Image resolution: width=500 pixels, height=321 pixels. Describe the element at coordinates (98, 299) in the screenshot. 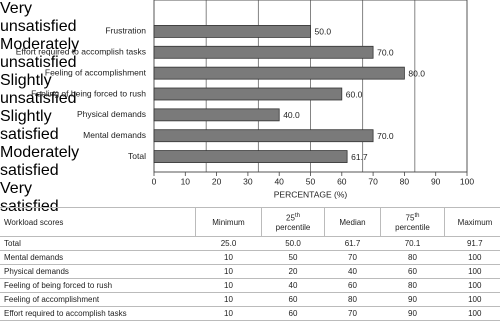

I see `row-label: Feeling of accomplishment` at that location.